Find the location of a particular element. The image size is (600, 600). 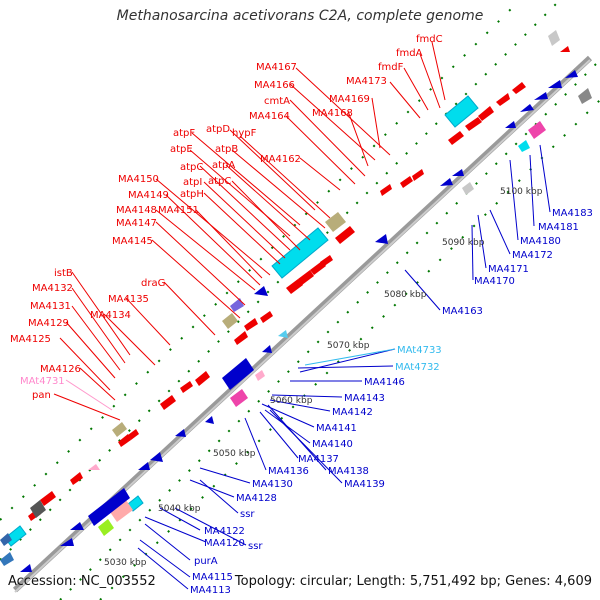

gene-label: MA4171 is located at coordinates (508, 269).